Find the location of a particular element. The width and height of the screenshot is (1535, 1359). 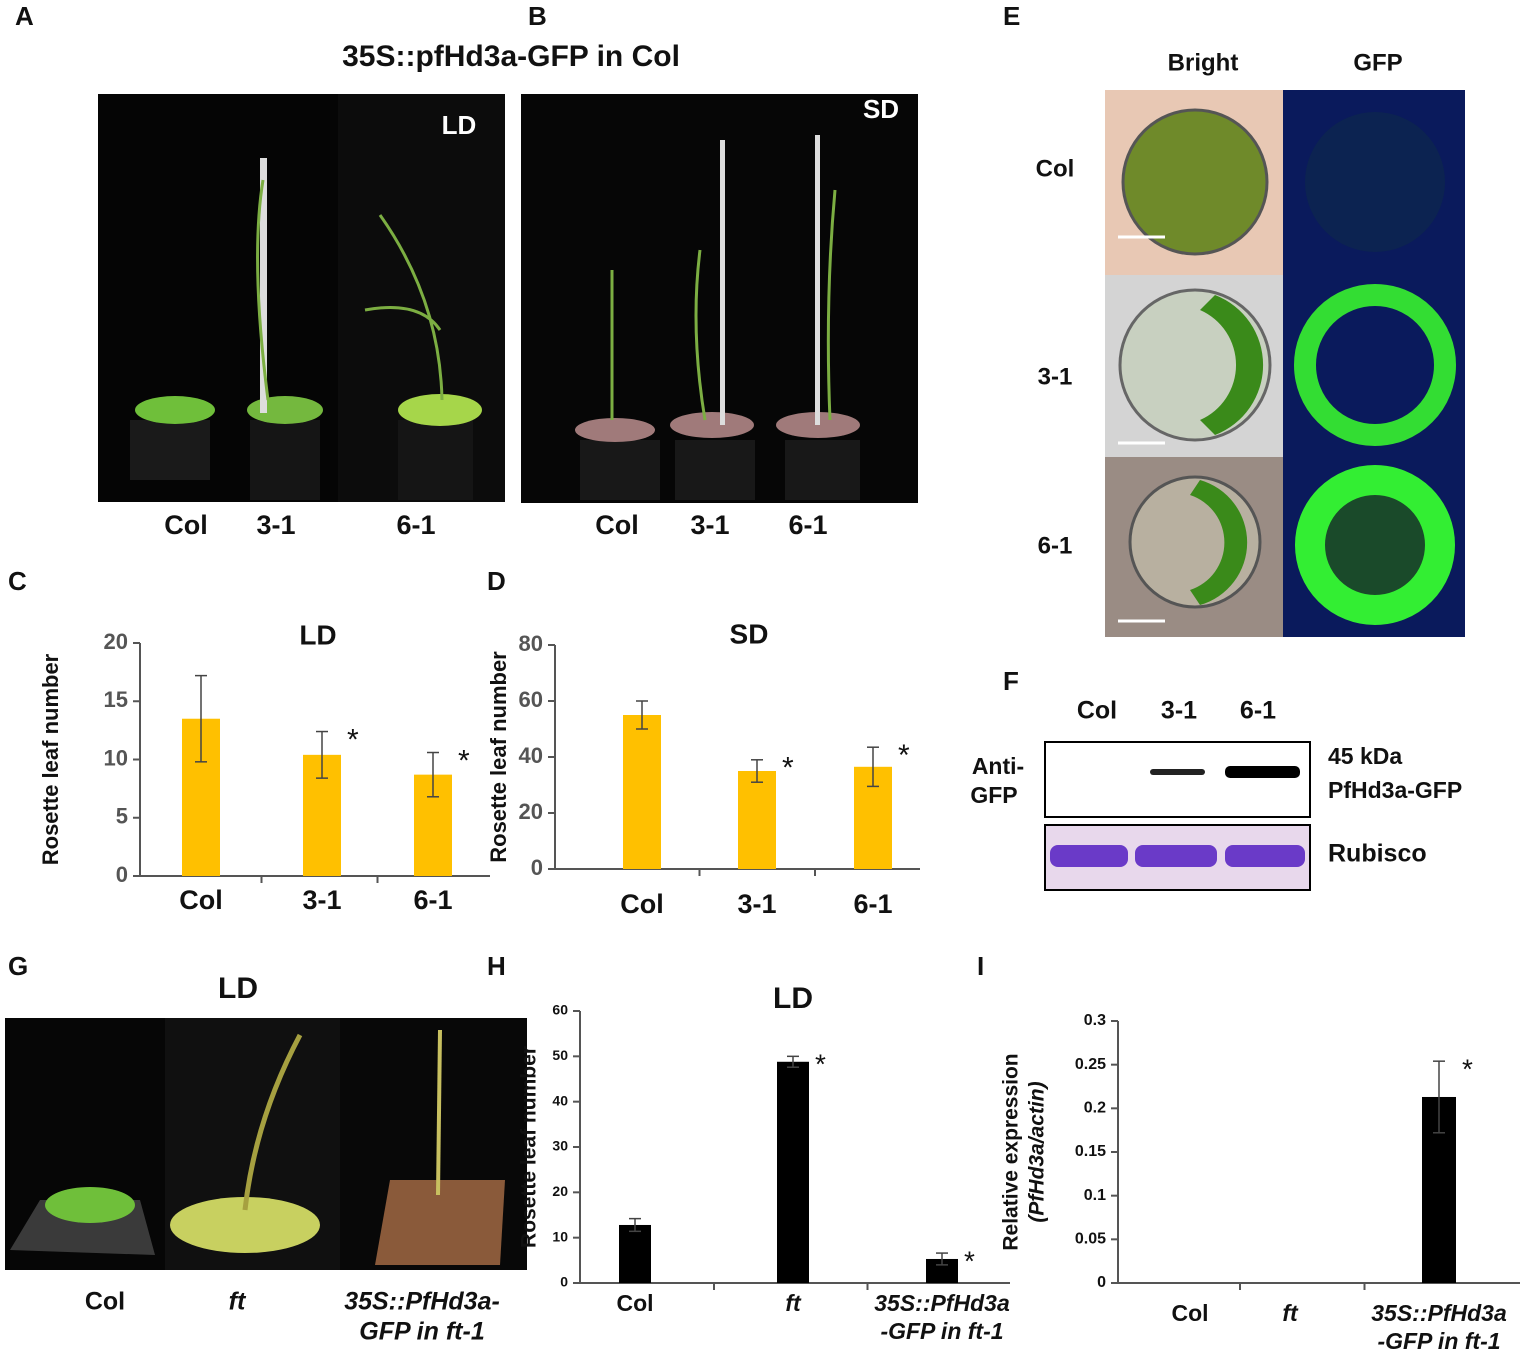

panel-letter: C is located at coordinates (17, 581).